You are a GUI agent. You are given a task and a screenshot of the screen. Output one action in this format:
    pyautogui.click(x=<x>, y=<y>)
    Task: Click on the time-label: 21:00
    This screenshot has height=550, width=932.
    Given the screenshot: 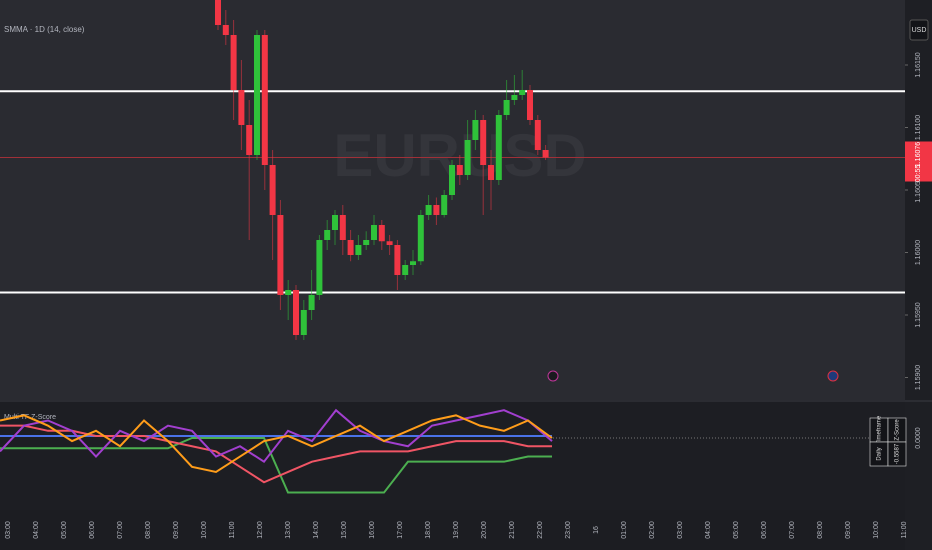 What is the action you would take?
    pyautogui.click(x=512, y=530)
    